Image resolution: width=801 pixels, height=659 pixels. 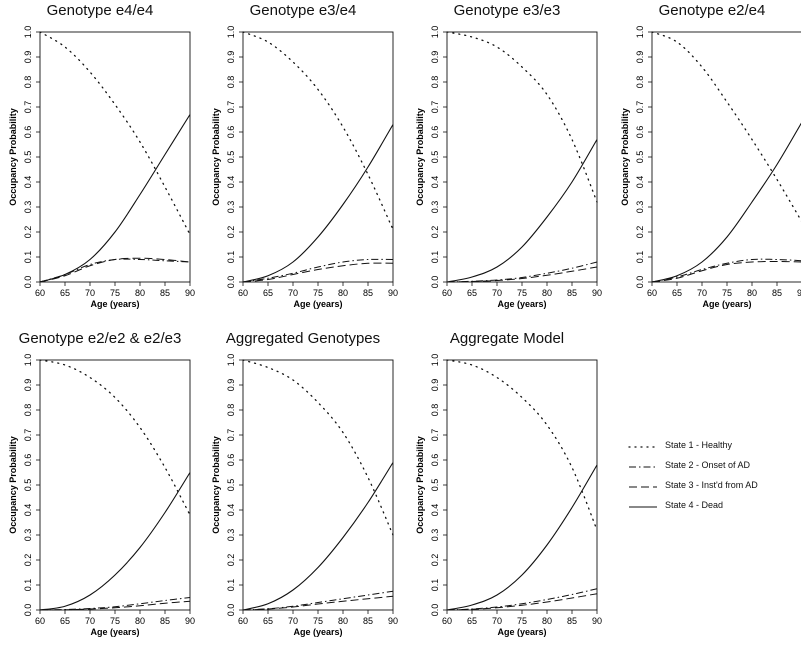 What do you see at coordinates (694, 505) in the screenshot?
I see `legend-label: State 4 - Dead` at bounding box center [694, 505].